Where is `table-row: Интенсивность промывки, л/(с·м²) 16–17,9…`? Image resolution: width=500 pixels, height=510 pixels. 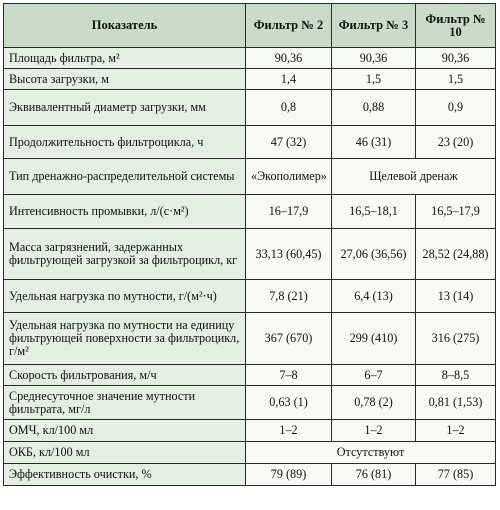
table-row: Интенсивность промывки, л/(с·м²) 16–17,9… is located at coordinates (249, 211).